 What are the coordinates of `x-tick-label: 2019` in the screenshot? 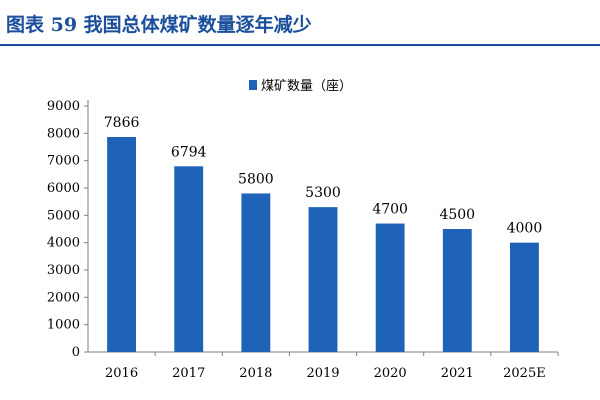 It's located at (322, 373).